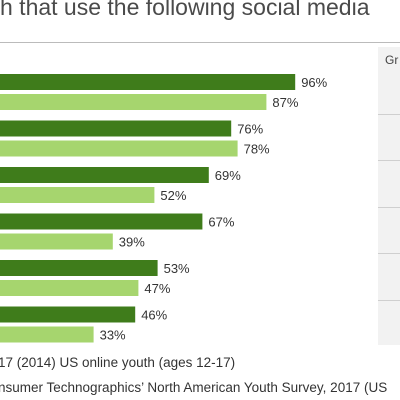  Describe the element at coordinates (257, 149) in the screenshot. I see `data-label-light-2: 78%` at that location.